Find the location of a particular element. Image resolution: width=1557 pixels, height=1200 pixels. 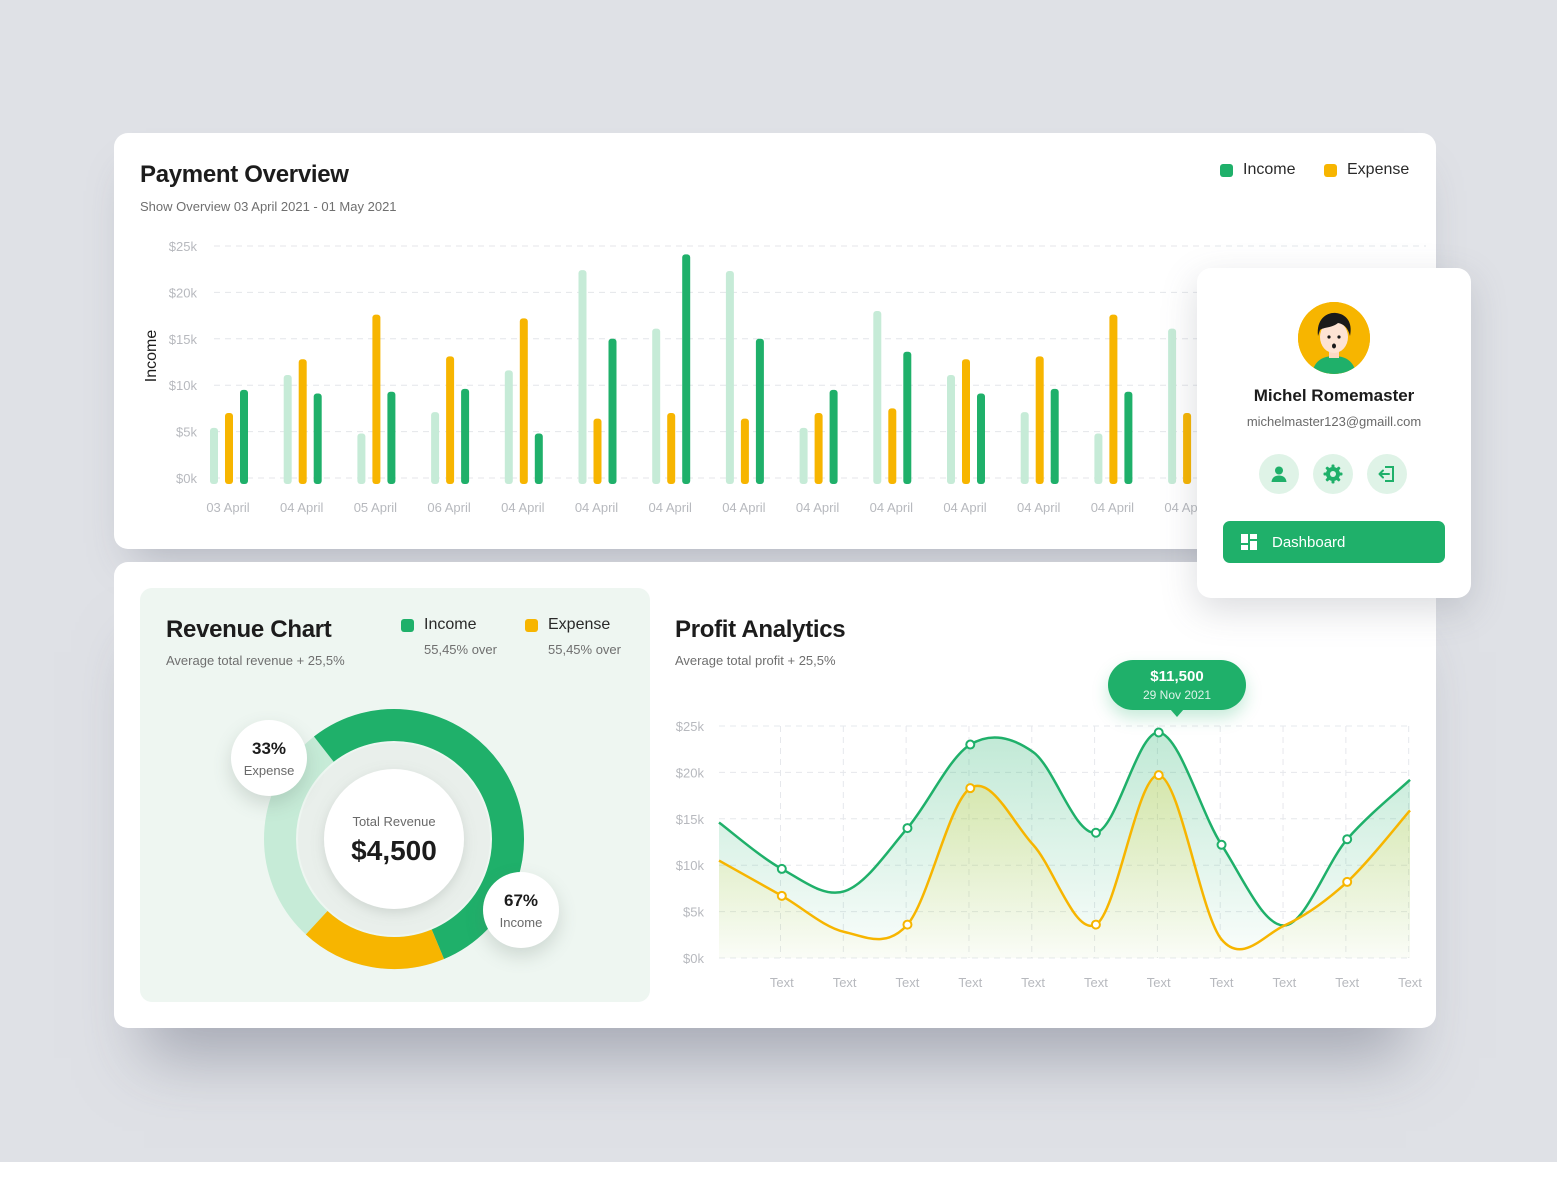

dashboard-icon is located at coordinates (1249, 542).